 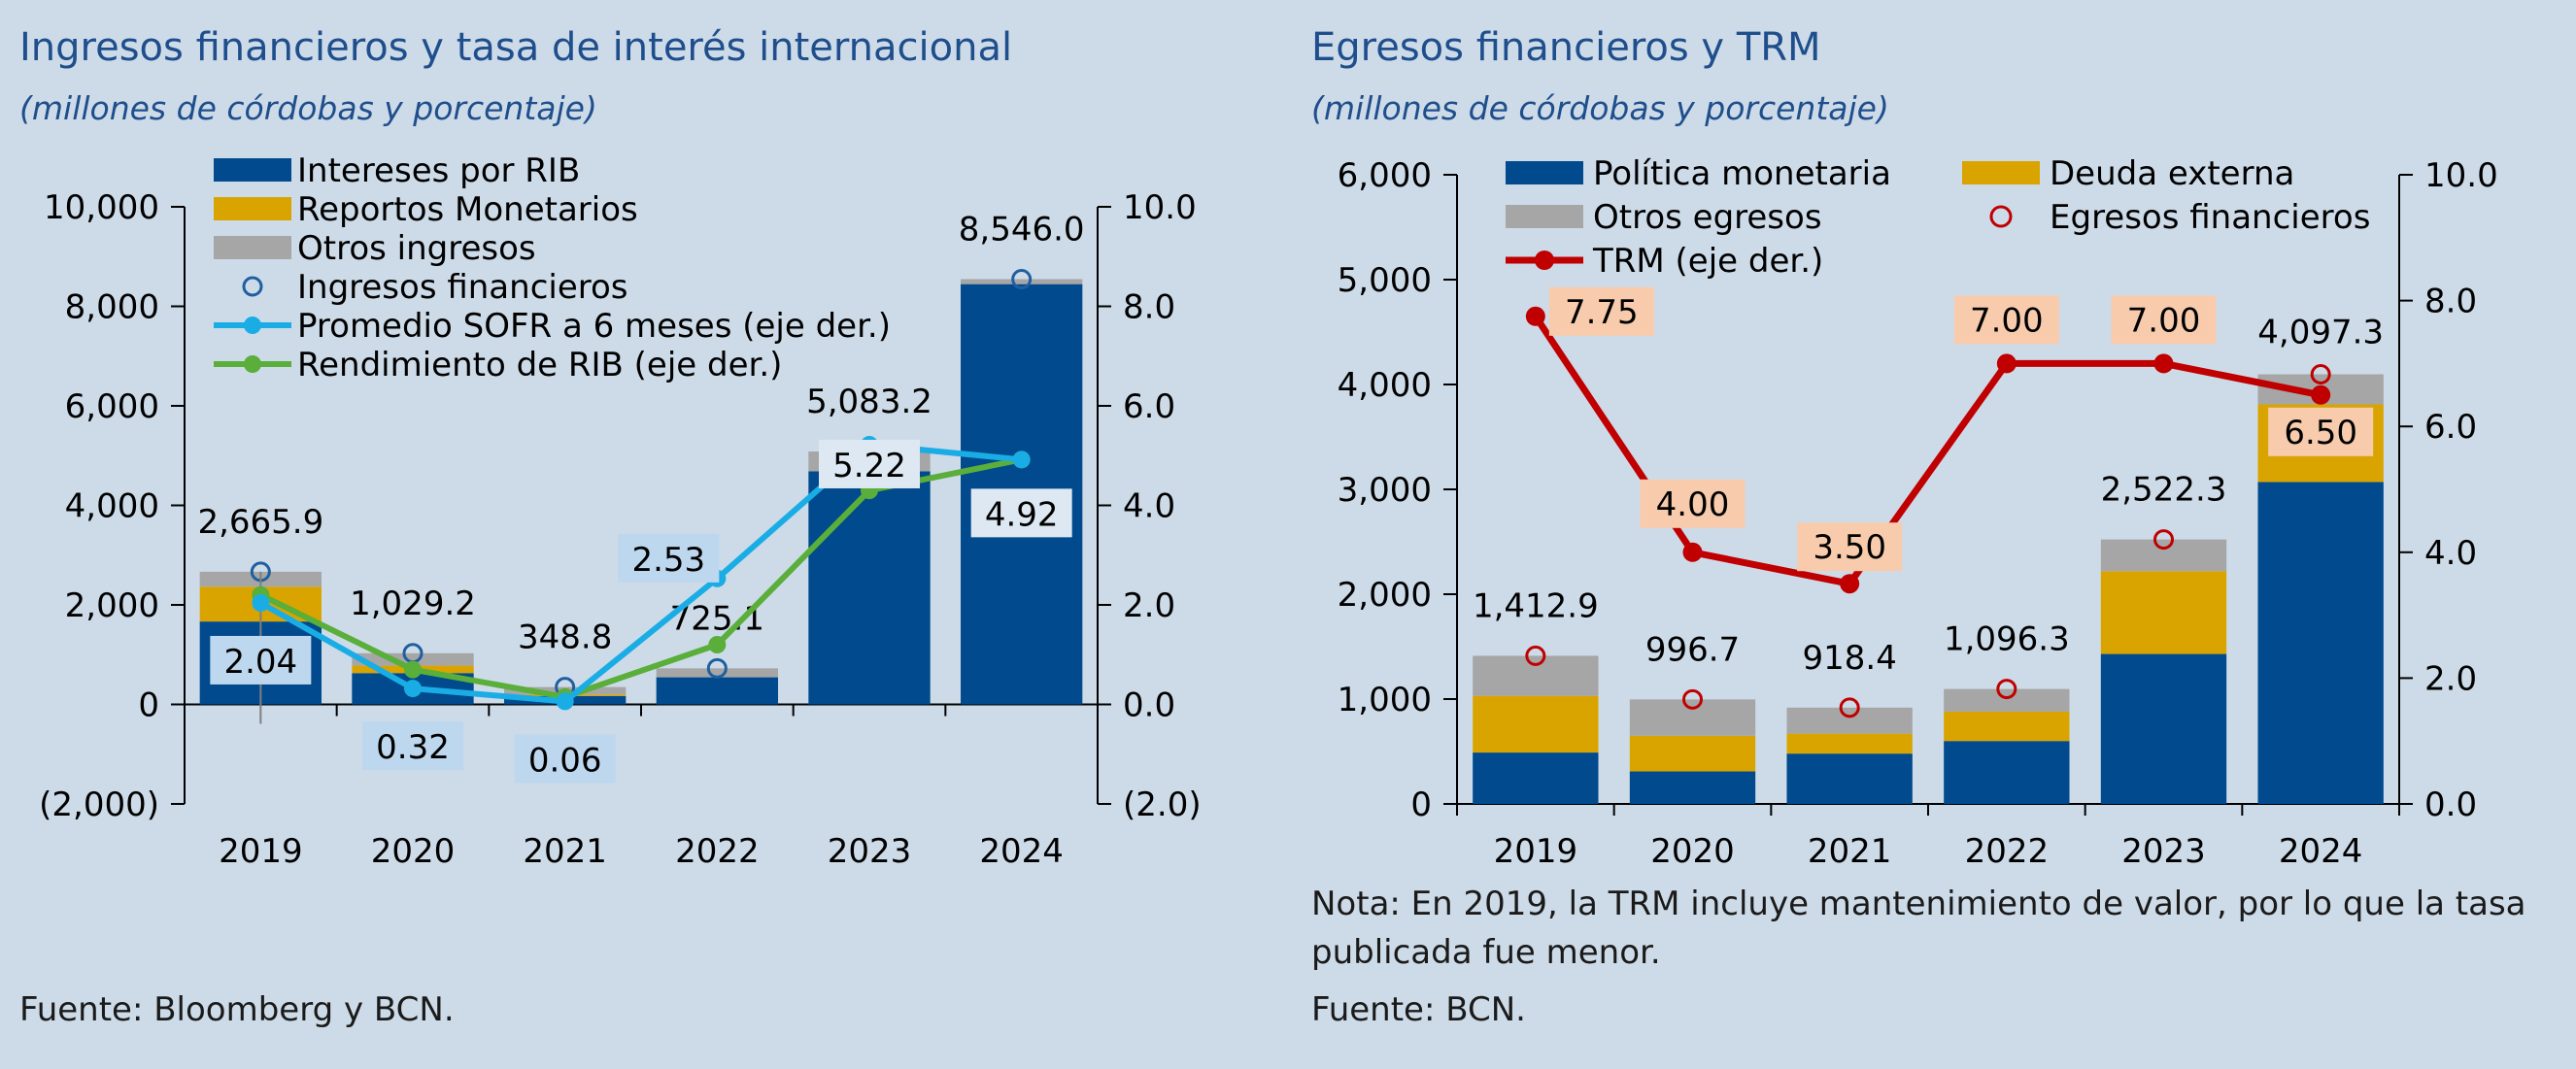 What do you see at coordinates (413, 604) in the screenshot?
I see `total-label: 1,029.2` at bounding box center [413, 604].